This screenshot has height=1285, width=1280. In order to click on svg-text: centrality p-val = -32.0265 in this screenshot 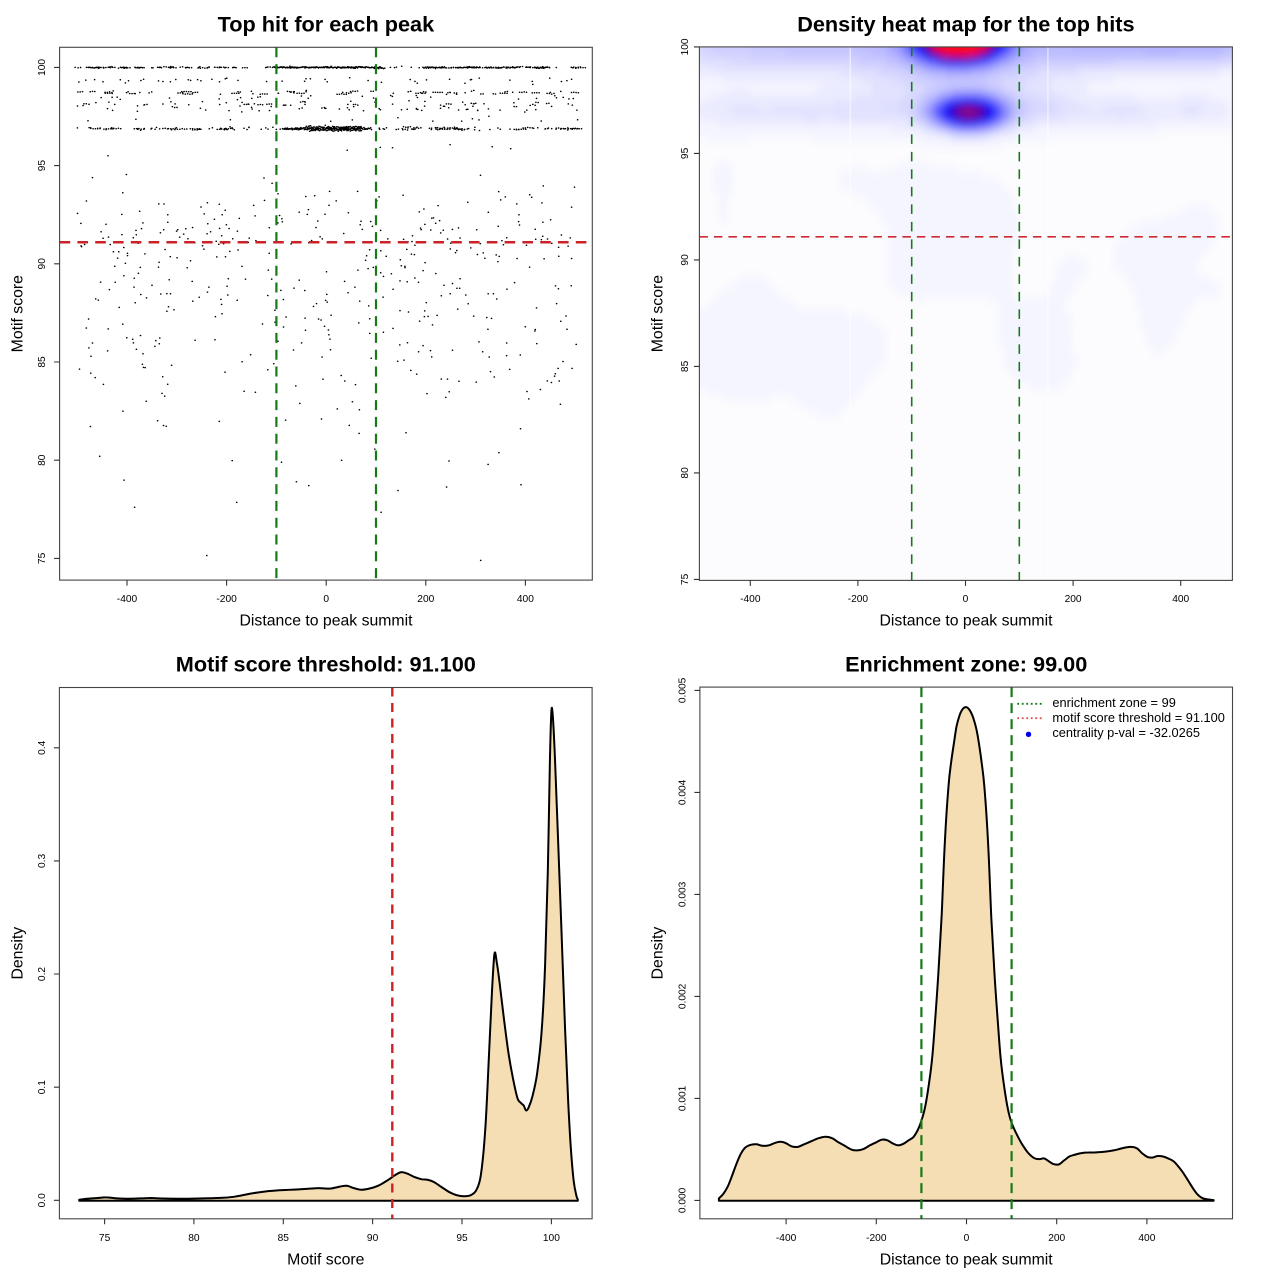, I will do `click(1126, 732)`.